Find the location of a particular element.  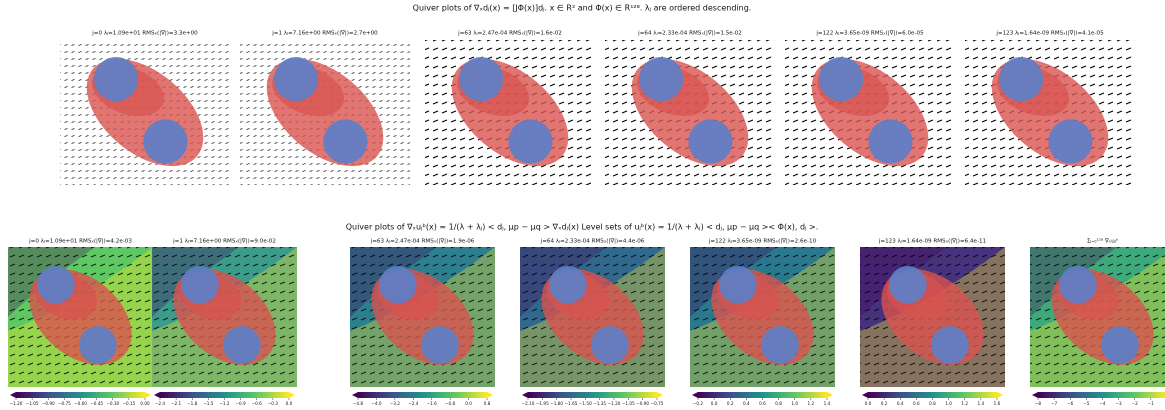

colorbar-label: −0.2 is located at coordinates (698, 403).